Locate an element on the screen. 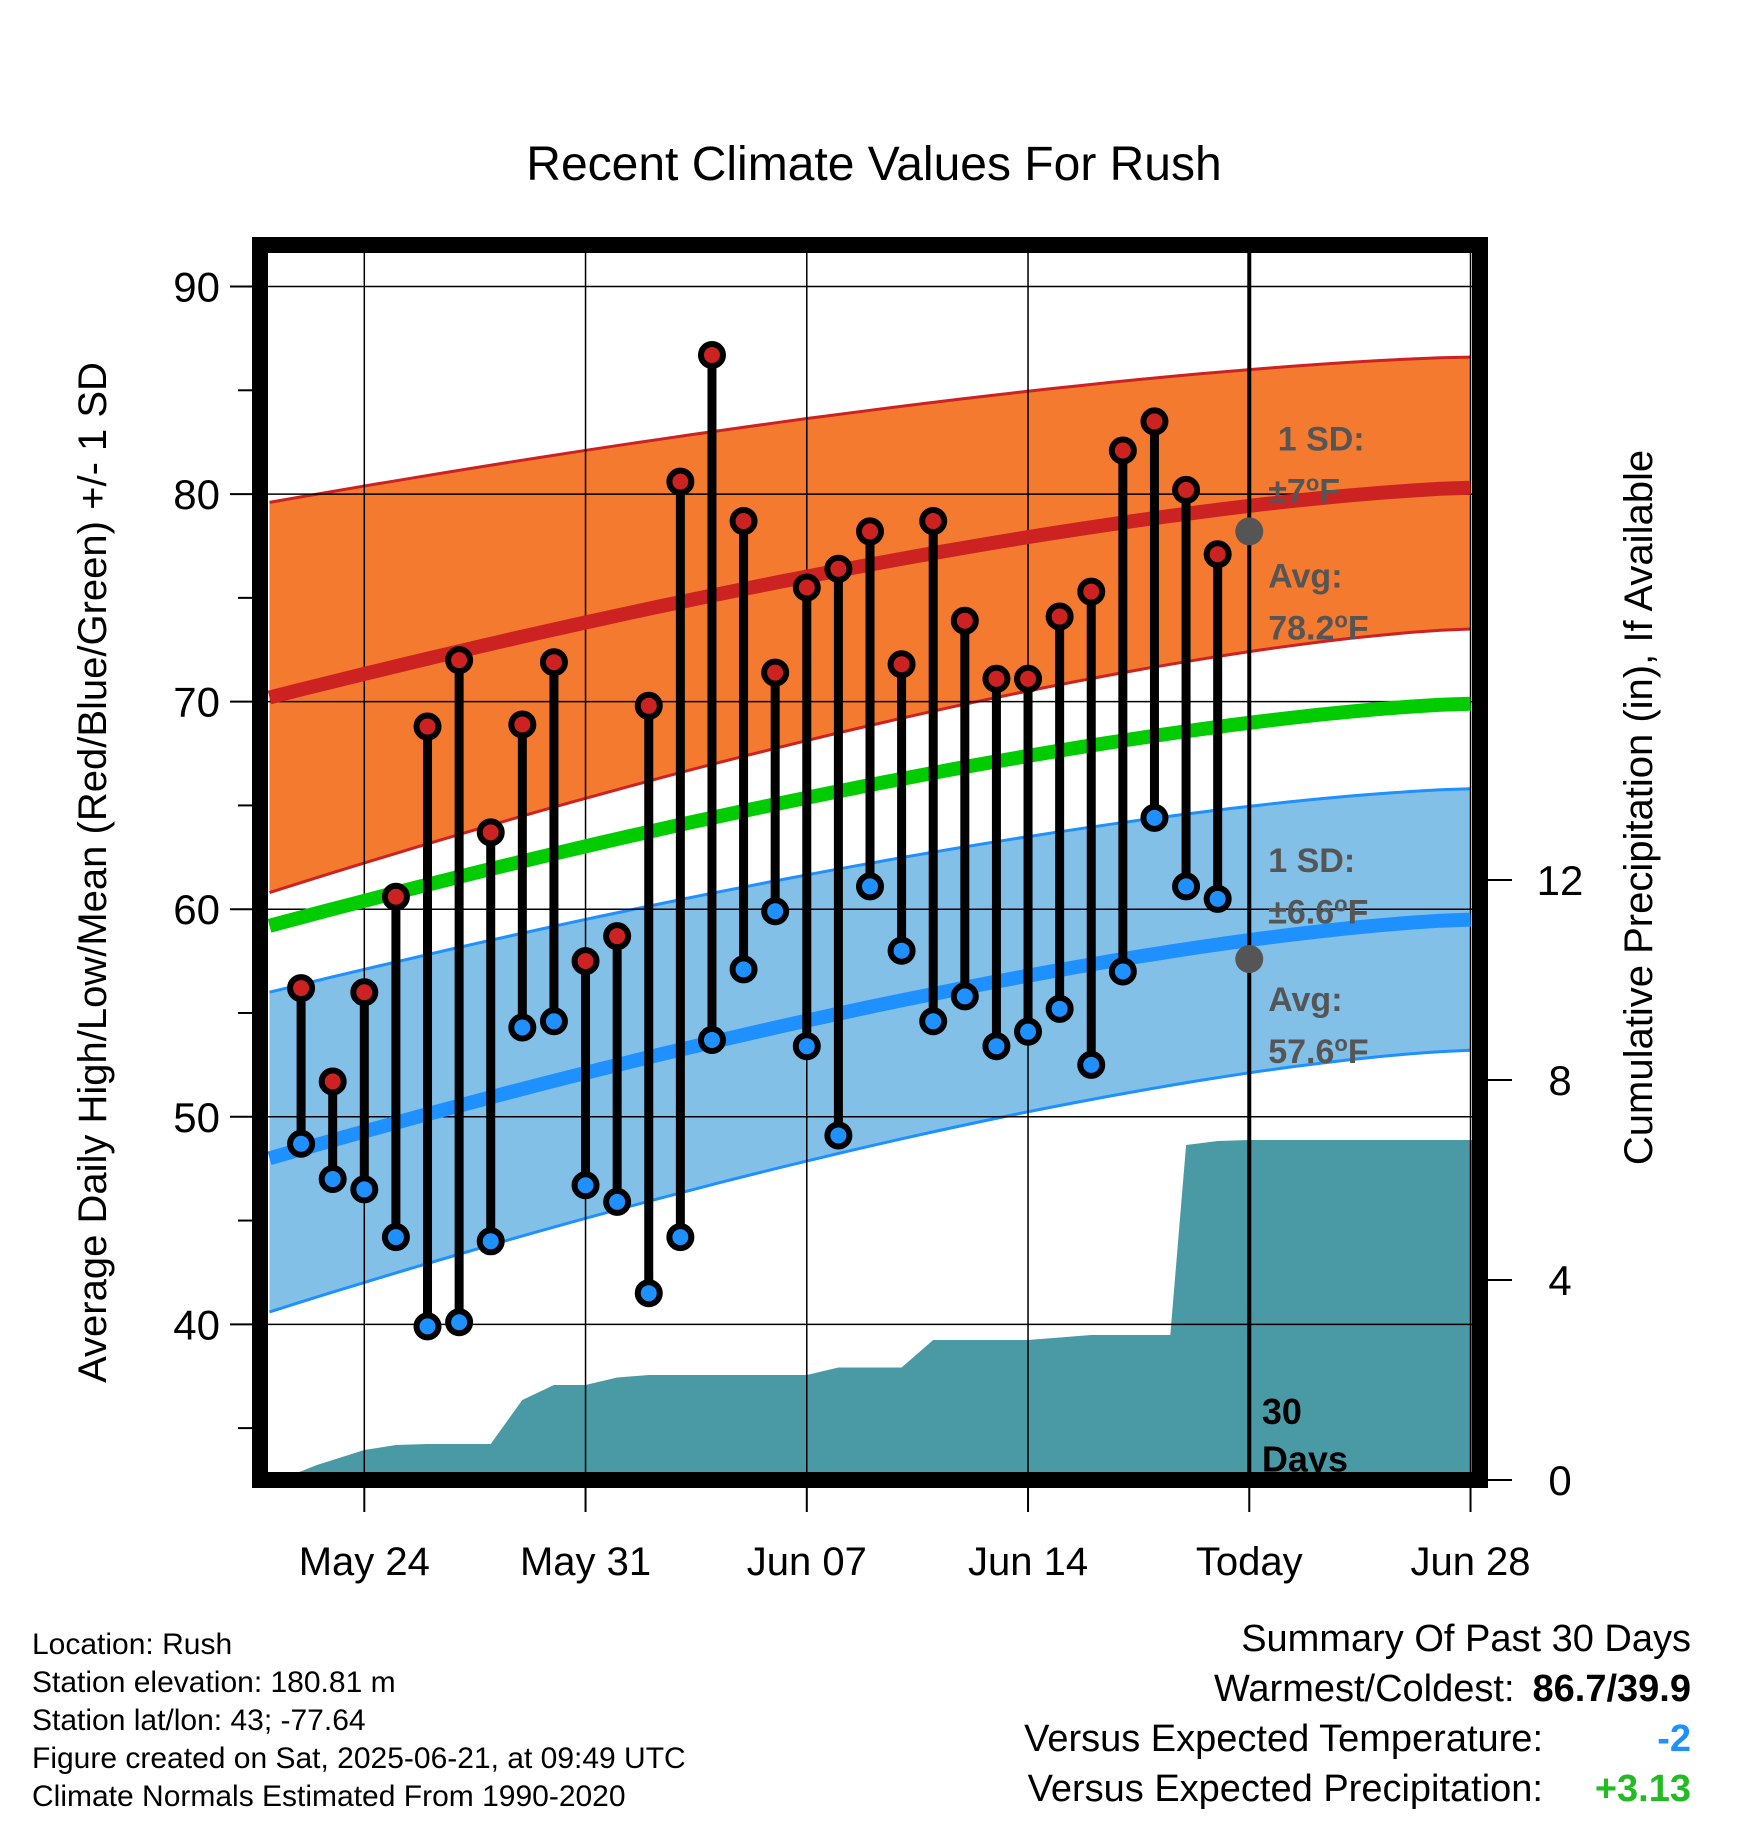 The width and height of the screenshot is (1748, 1828). precip-area is located at coordinates (870, 1310).